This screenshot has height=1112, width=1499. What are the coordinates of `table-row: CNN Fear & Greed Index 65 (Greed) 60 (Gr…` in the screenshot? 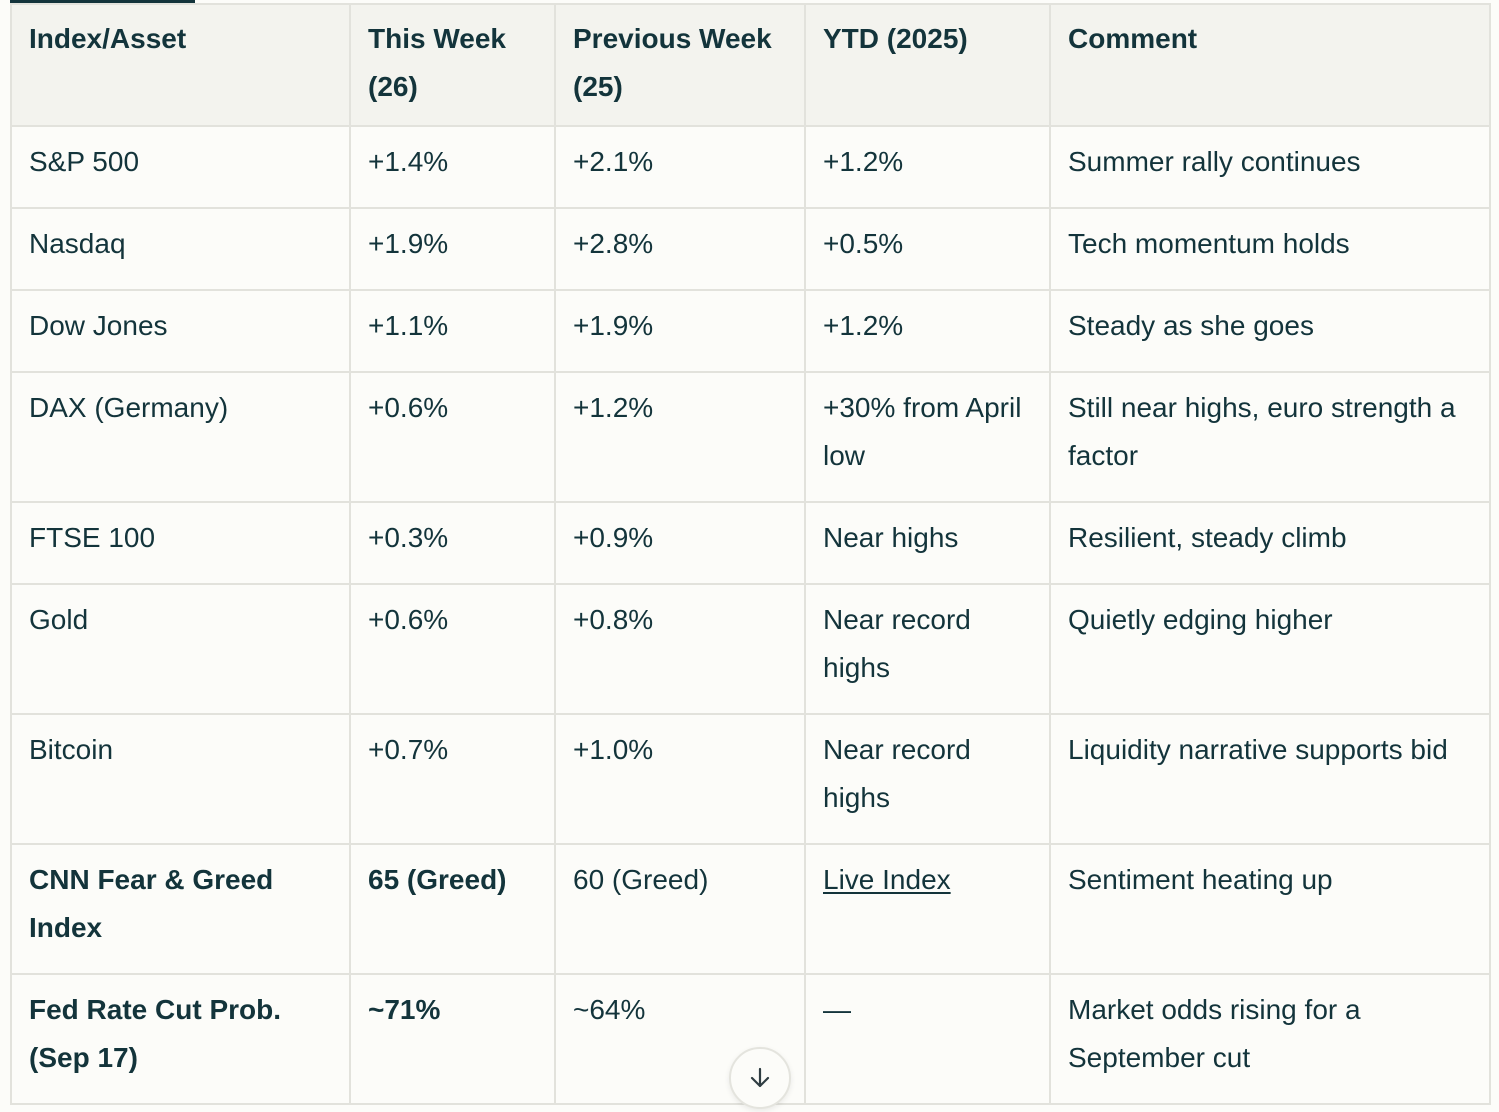 It's located at (750, 909).